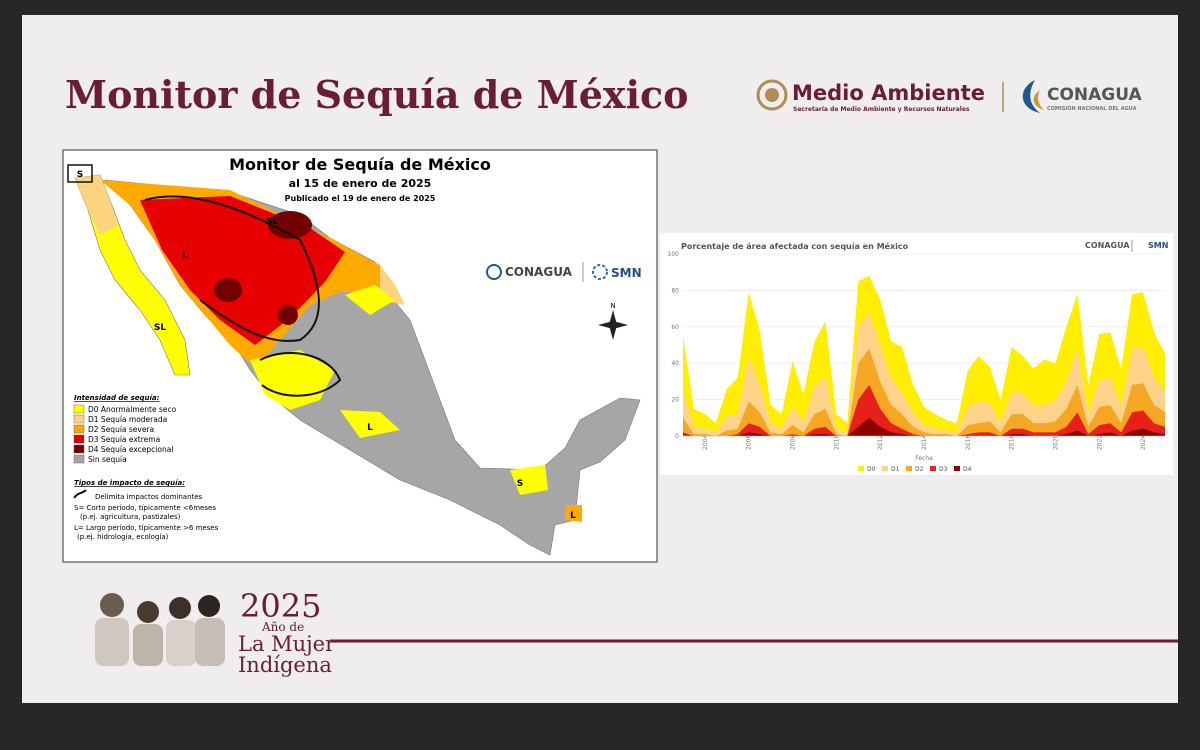 Image resolution: width=1200 pixels, height=750 pixels. Describe the element at coordinates (880, 442) in the screenshot. I see `x-tick-label: 2012` at that location.